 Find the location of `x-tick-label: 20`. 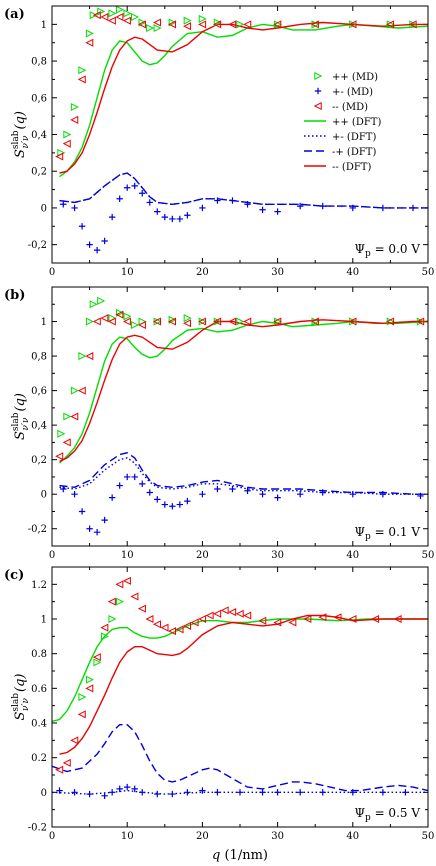

x-tick-label: 20 is located at coordinates (202, 836).